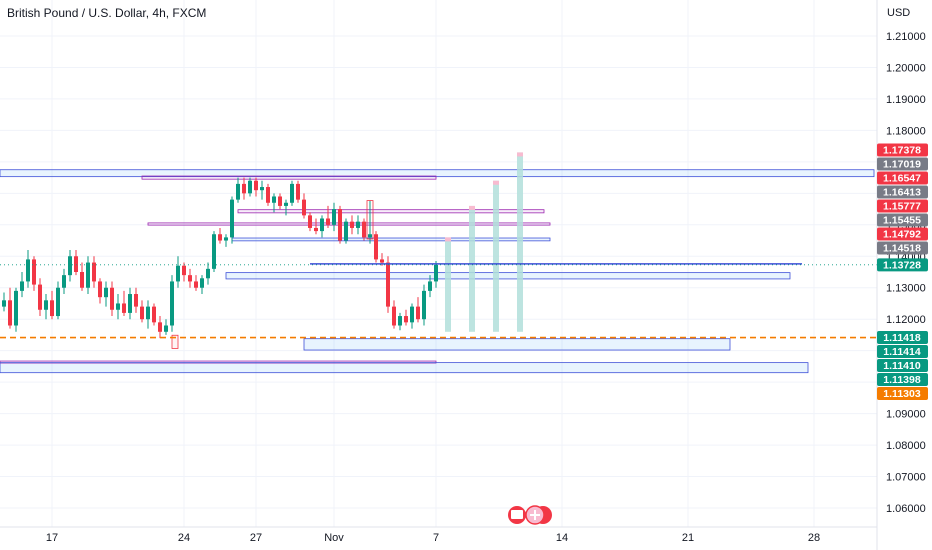  I want to click on x-tick-label: Nov, so click(334, 538).